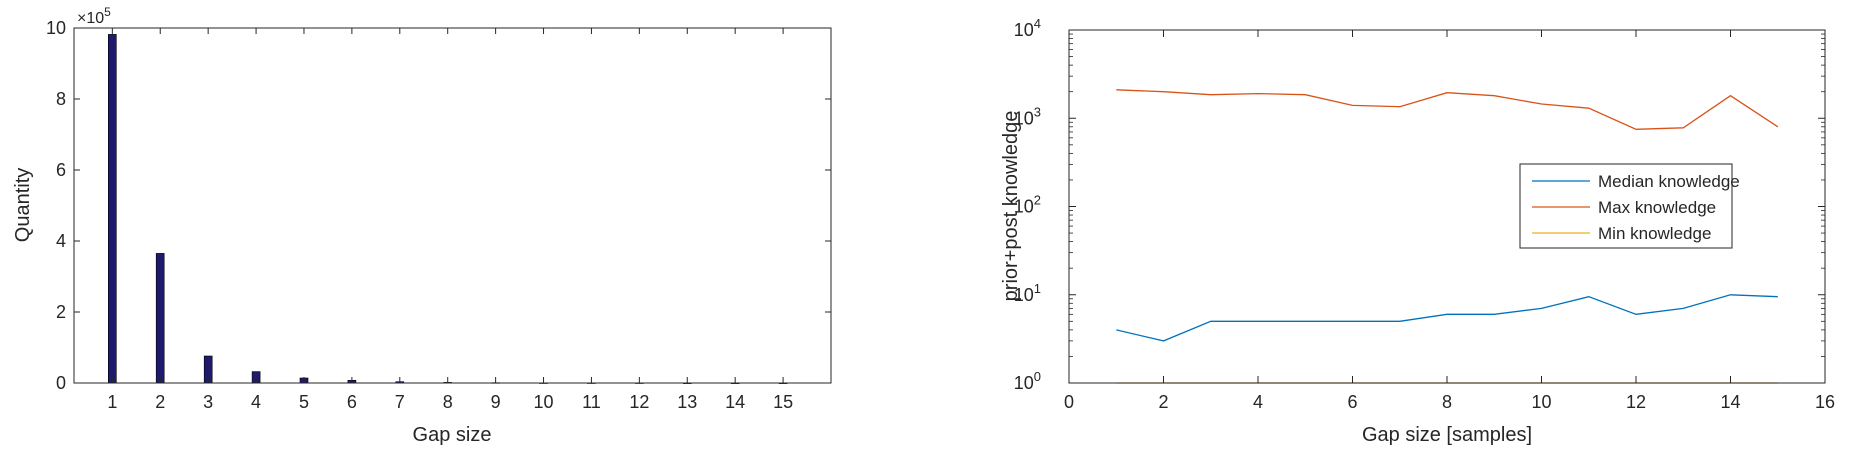  What do you see at coordinates (1027, 381) in the screenshot?
I see `y-tick-label: 10⁰` at bounding box center [1027, 381].